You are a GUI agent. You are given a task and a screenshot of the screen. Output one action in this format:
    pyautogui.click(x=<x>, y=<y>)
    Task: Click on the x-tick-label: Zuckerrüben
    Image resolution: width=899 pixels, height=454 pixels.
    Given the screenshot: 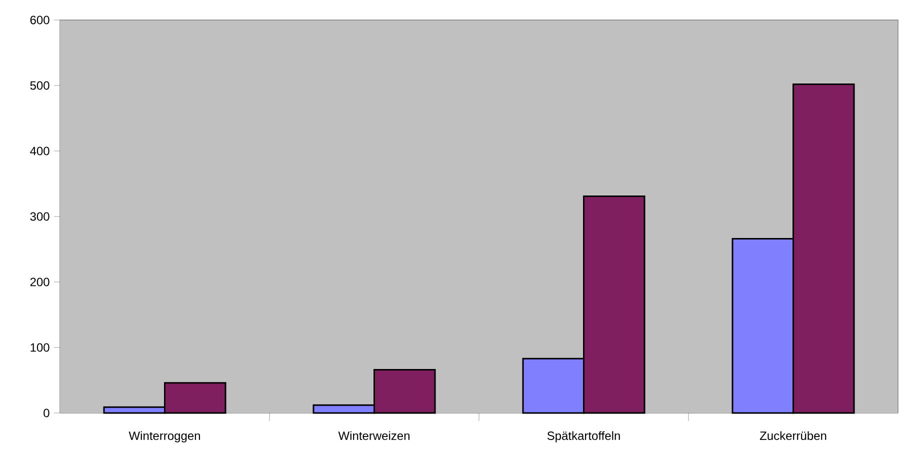 What is the action you would take?
    pyautogui.click(x=793, y=435)
    